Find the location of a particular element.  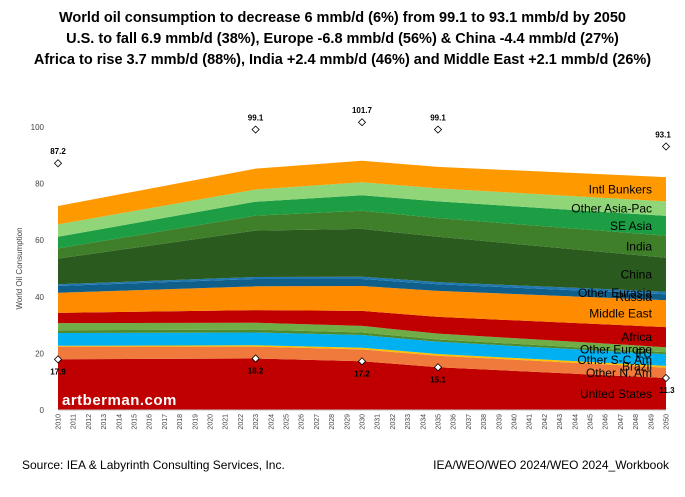

area-other-europe is located at coordinates (362, 337).